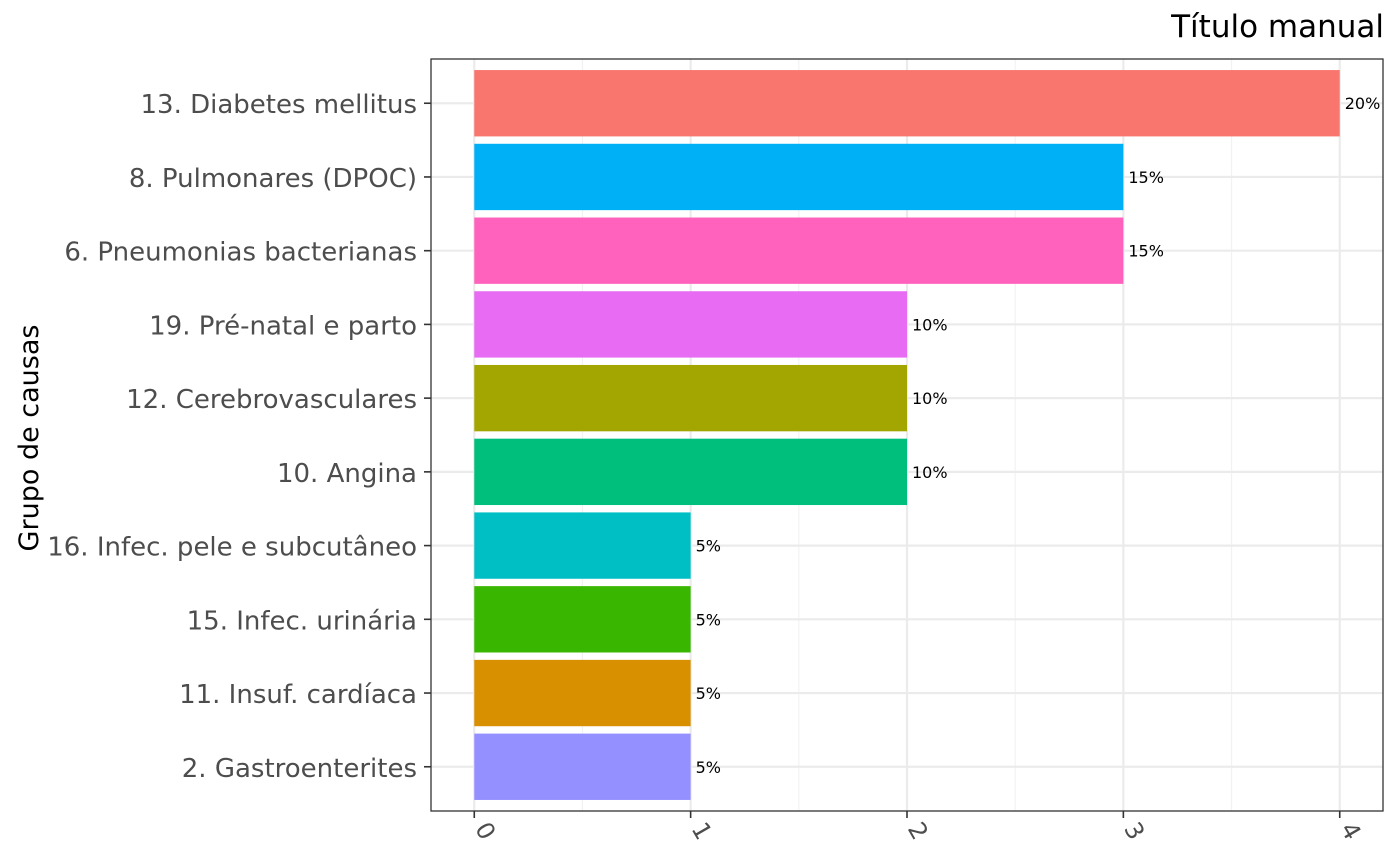 The image size is (1400, 866). I want to click on x-tick-label: 0, so click(485, 830).